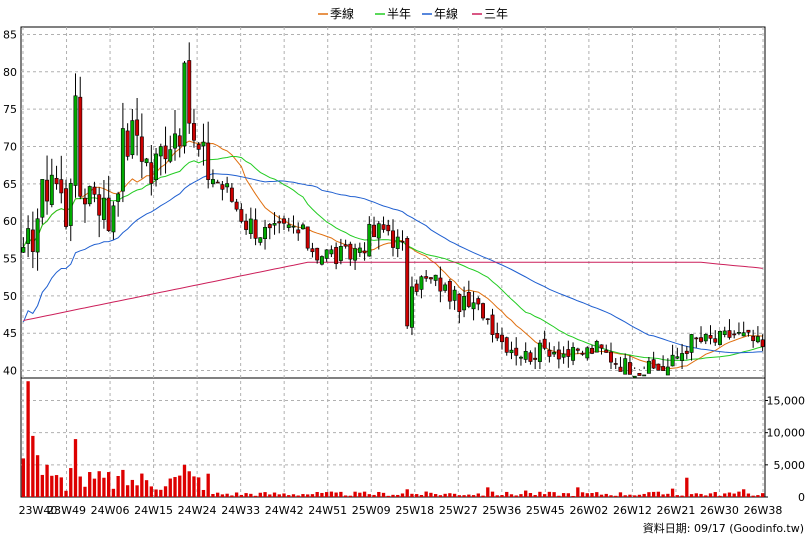 The height and width of the screenshot is (540, 808). I want to click on legend-label: 季線, so click(342, 13).